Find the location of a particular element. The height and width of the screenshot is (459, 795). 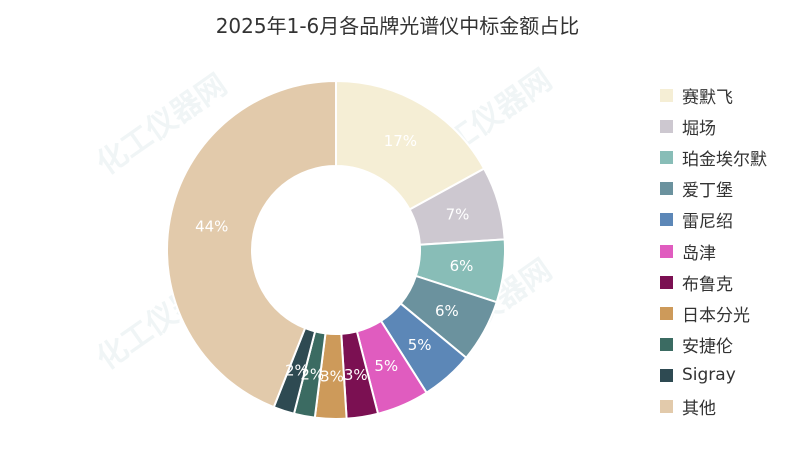

legend-item: 安捷伦 is located at coordinates (713, 344).